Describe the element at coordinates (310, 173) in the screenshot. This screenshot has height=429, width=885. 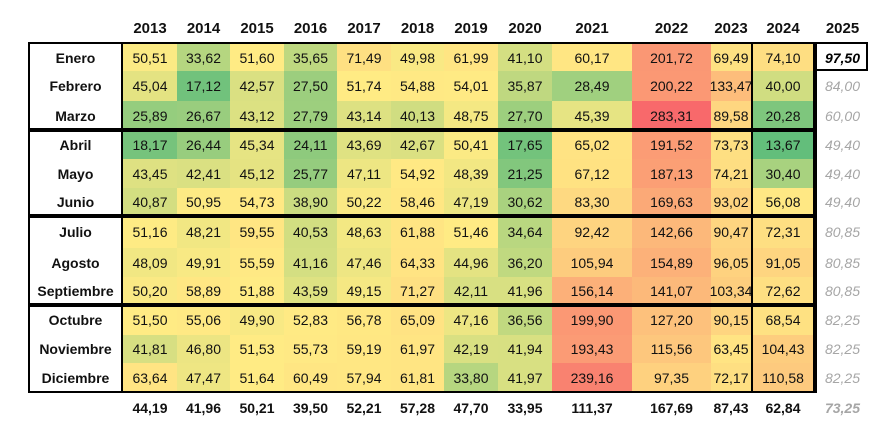
I see `value-cell: 25,77` at that location.